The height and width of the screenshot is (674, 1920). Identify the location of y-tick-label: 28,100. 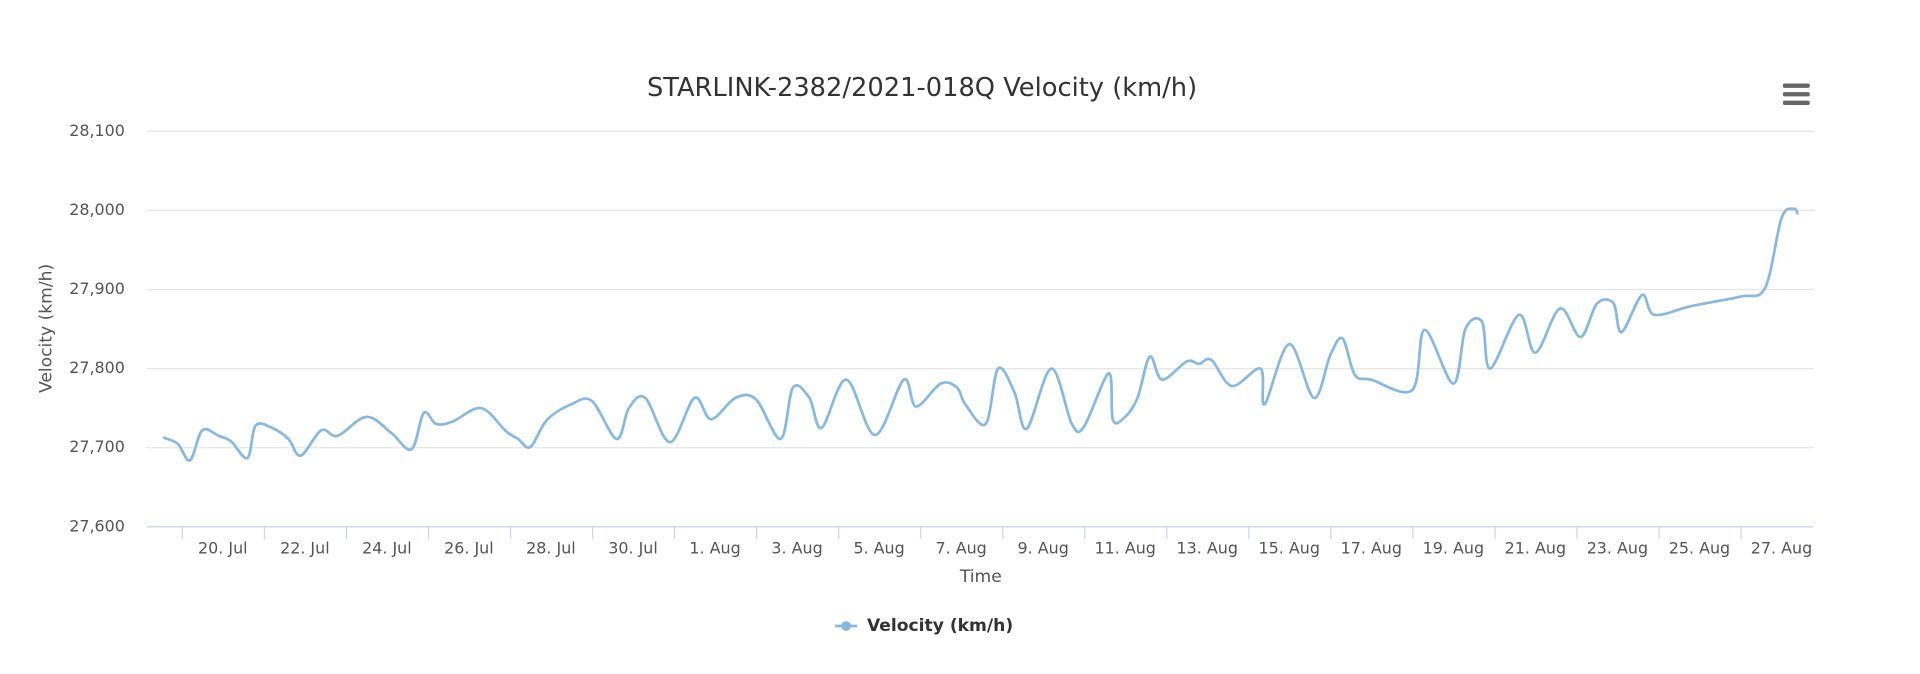
(97, 130).